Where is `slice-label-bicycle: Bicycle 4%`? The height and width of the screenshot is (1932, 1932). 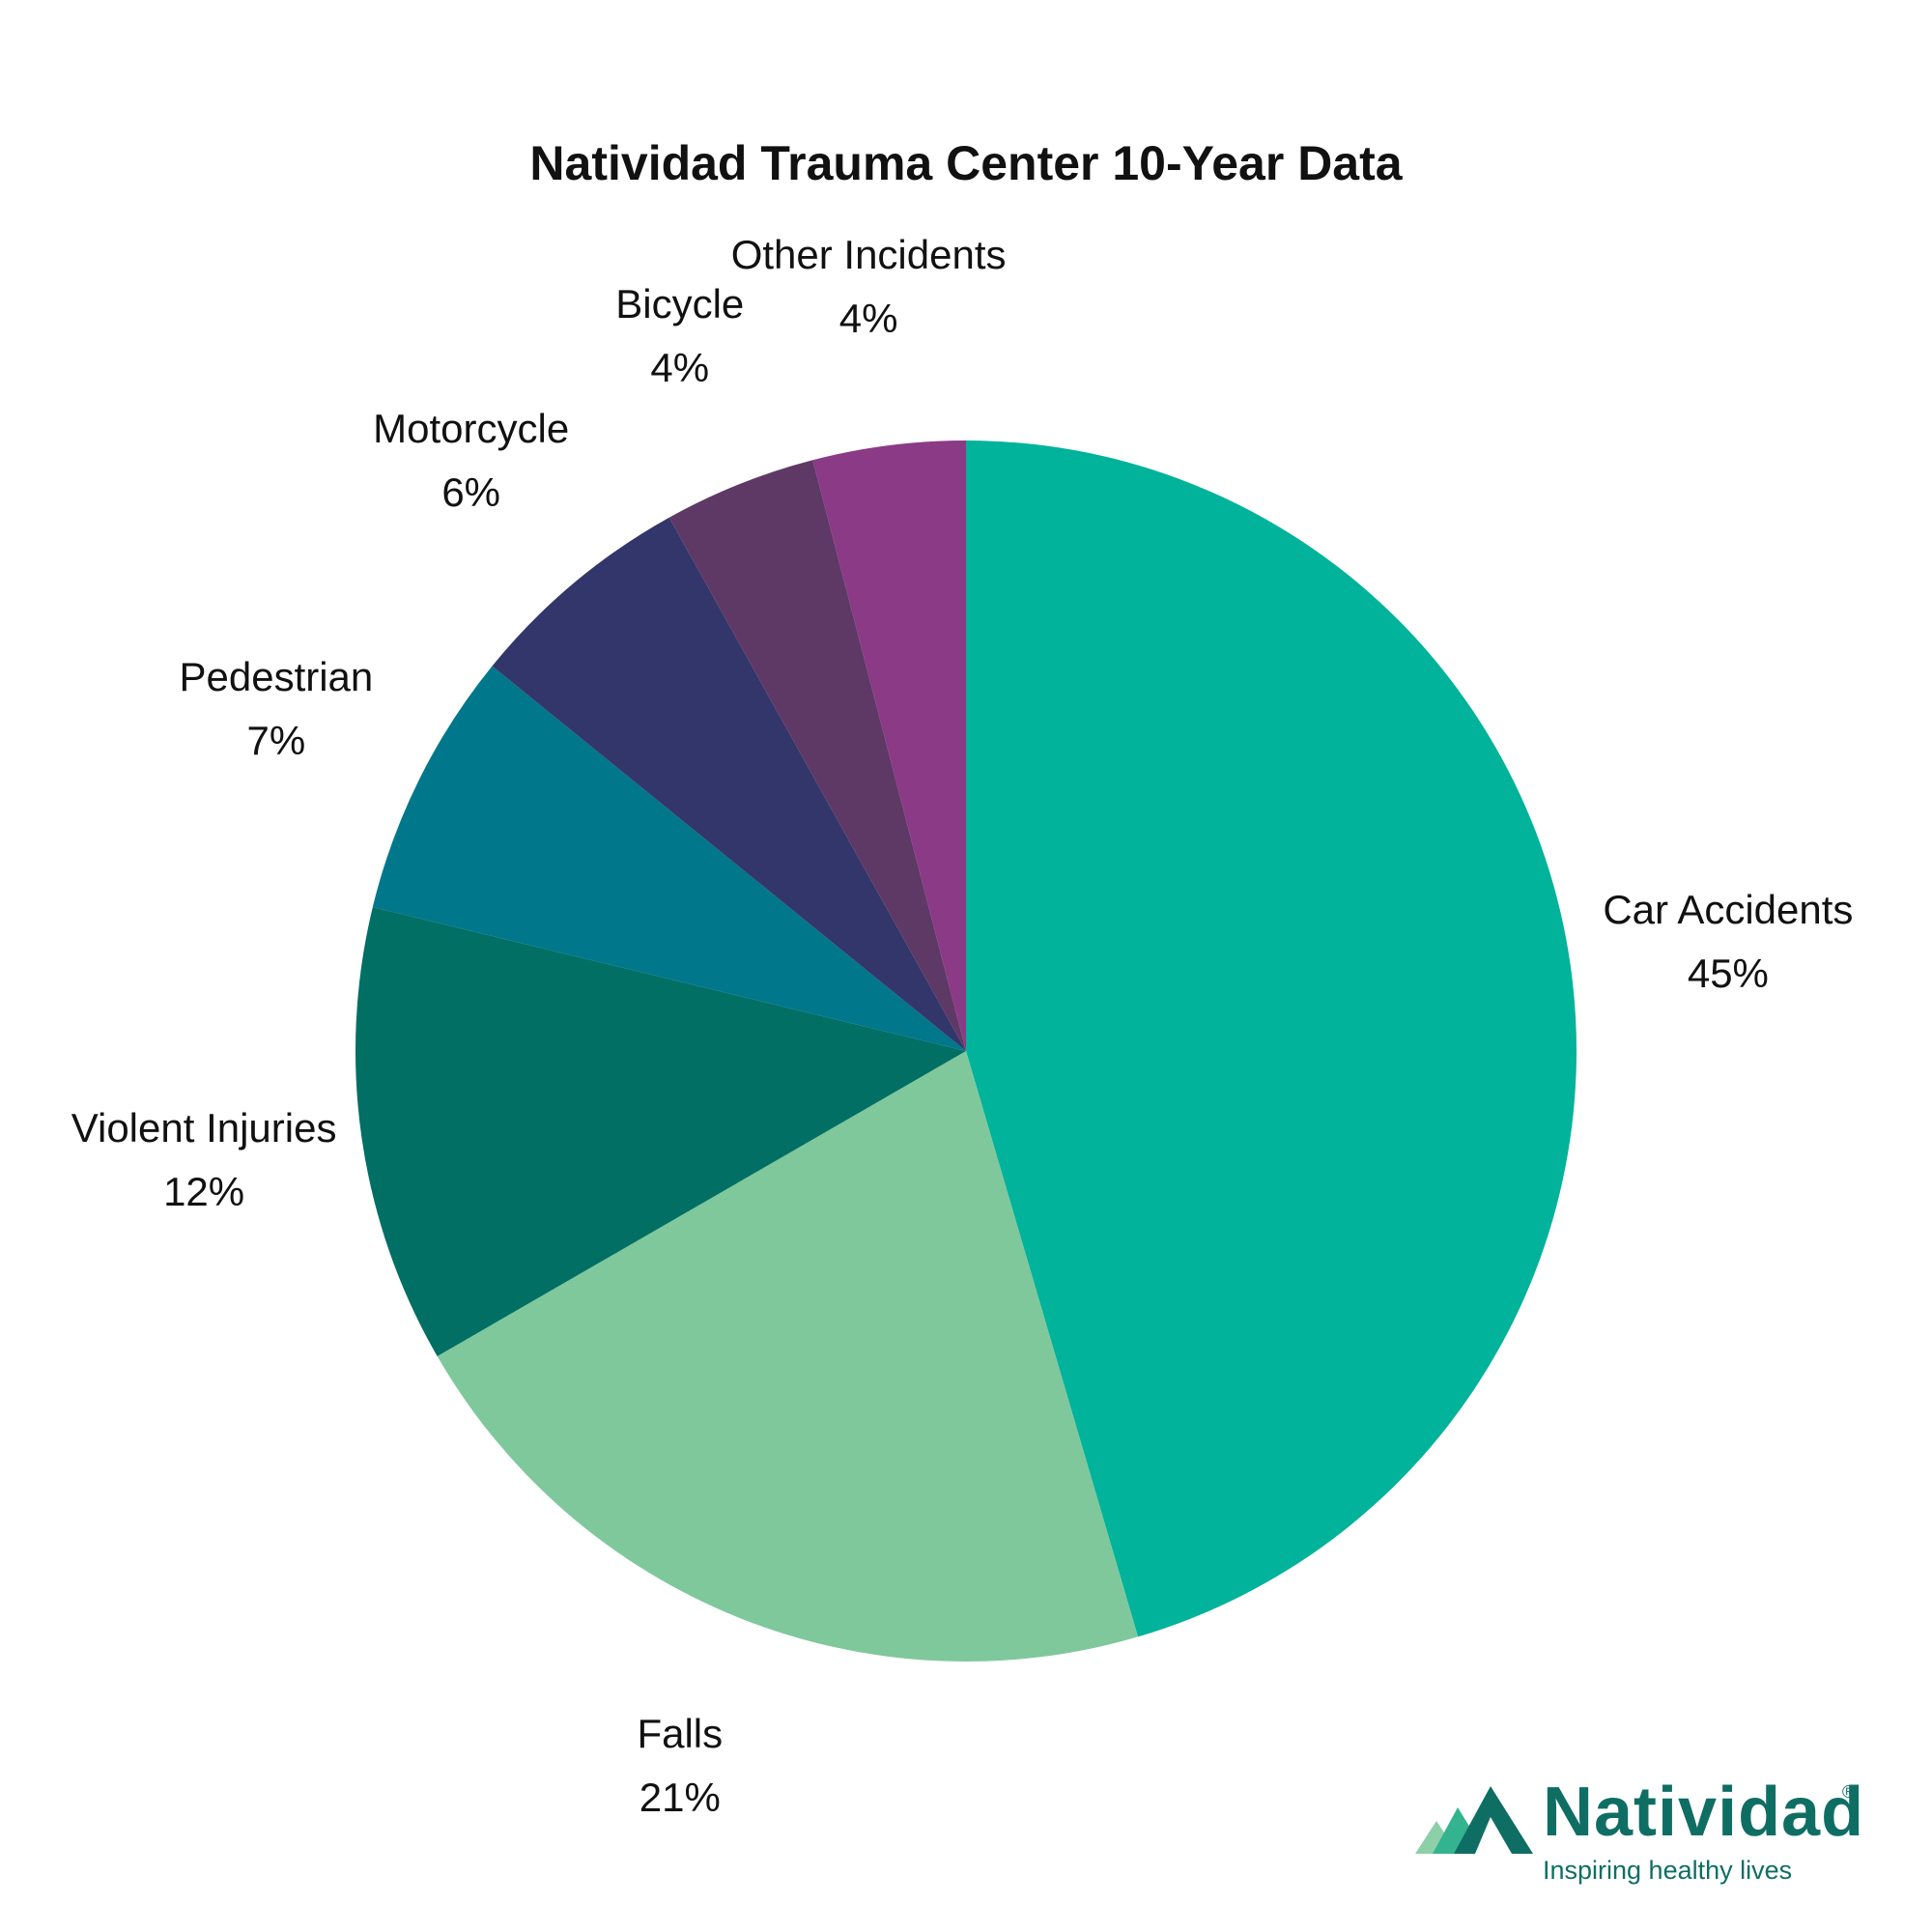 slice-label-bicycle: Bicycle 4% is located at coordinates (680, 336).